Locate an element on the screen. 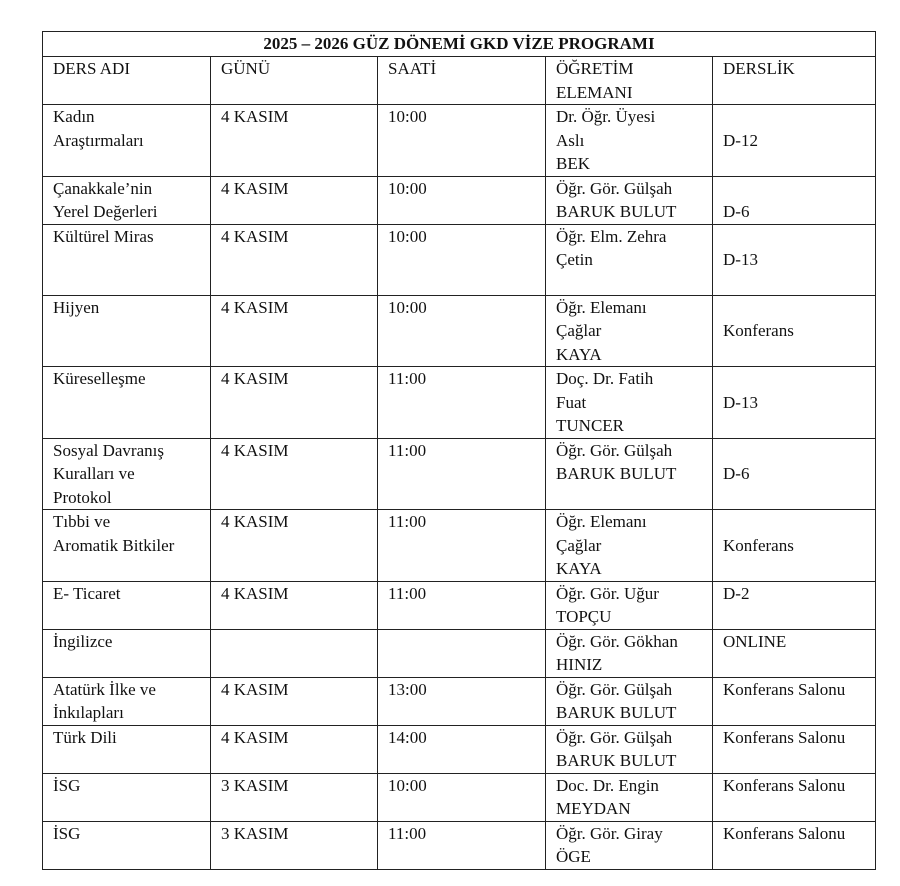 The image size is (900, 886). course-name-line: Kültürel Miras is located at coordinates (103, 236).